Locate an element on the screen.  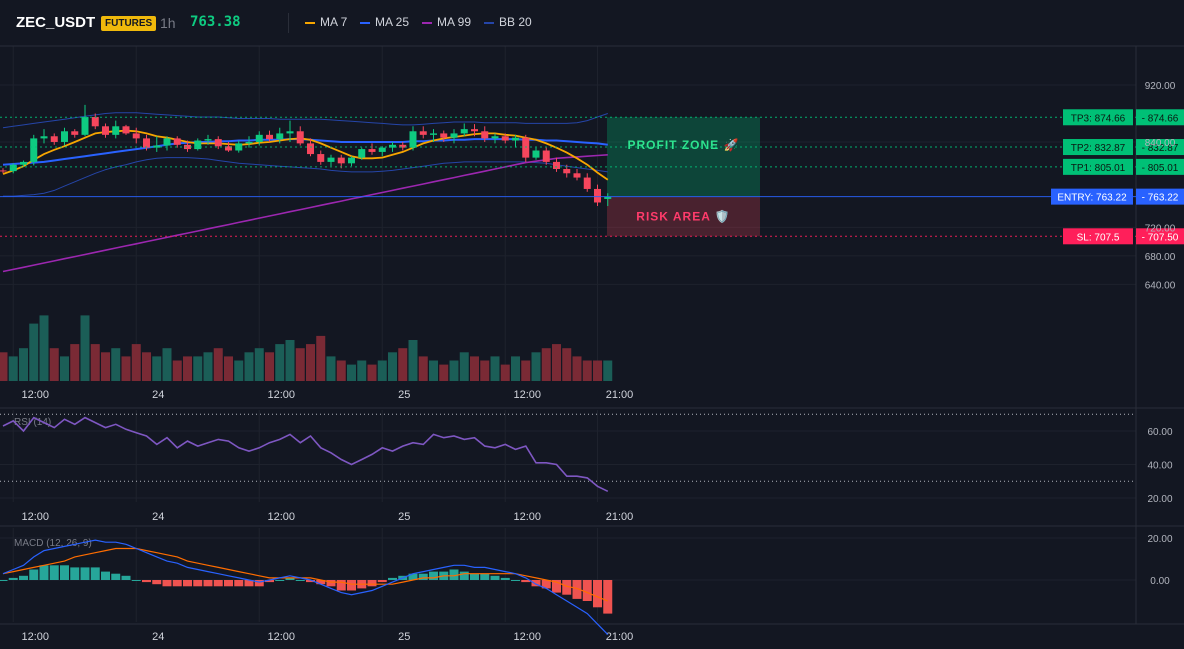
rsi-title: RSI (14) is located at coordinates (32, 422).